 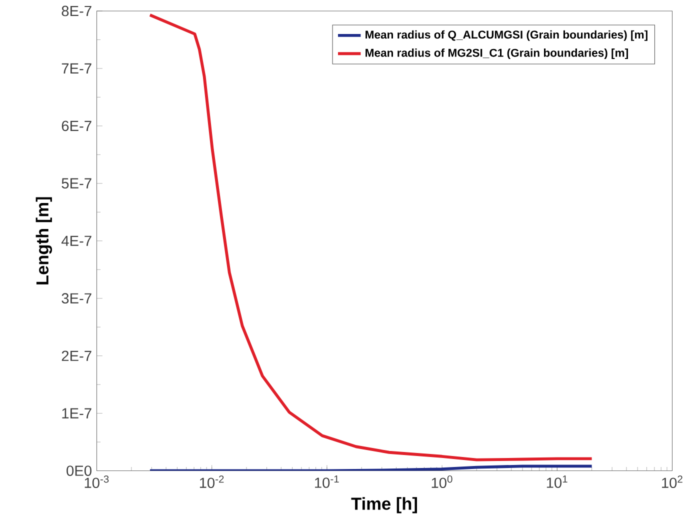 I want to click on x-tick-label: 10$^{2}$, so click(x=672, y=482).